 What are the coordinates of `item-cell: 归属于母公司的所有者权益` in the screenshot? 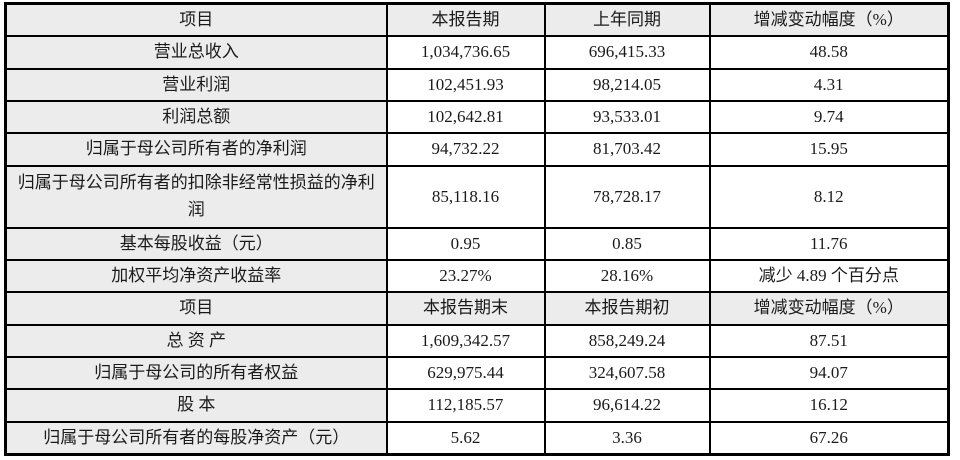 It's located at (196, 373).